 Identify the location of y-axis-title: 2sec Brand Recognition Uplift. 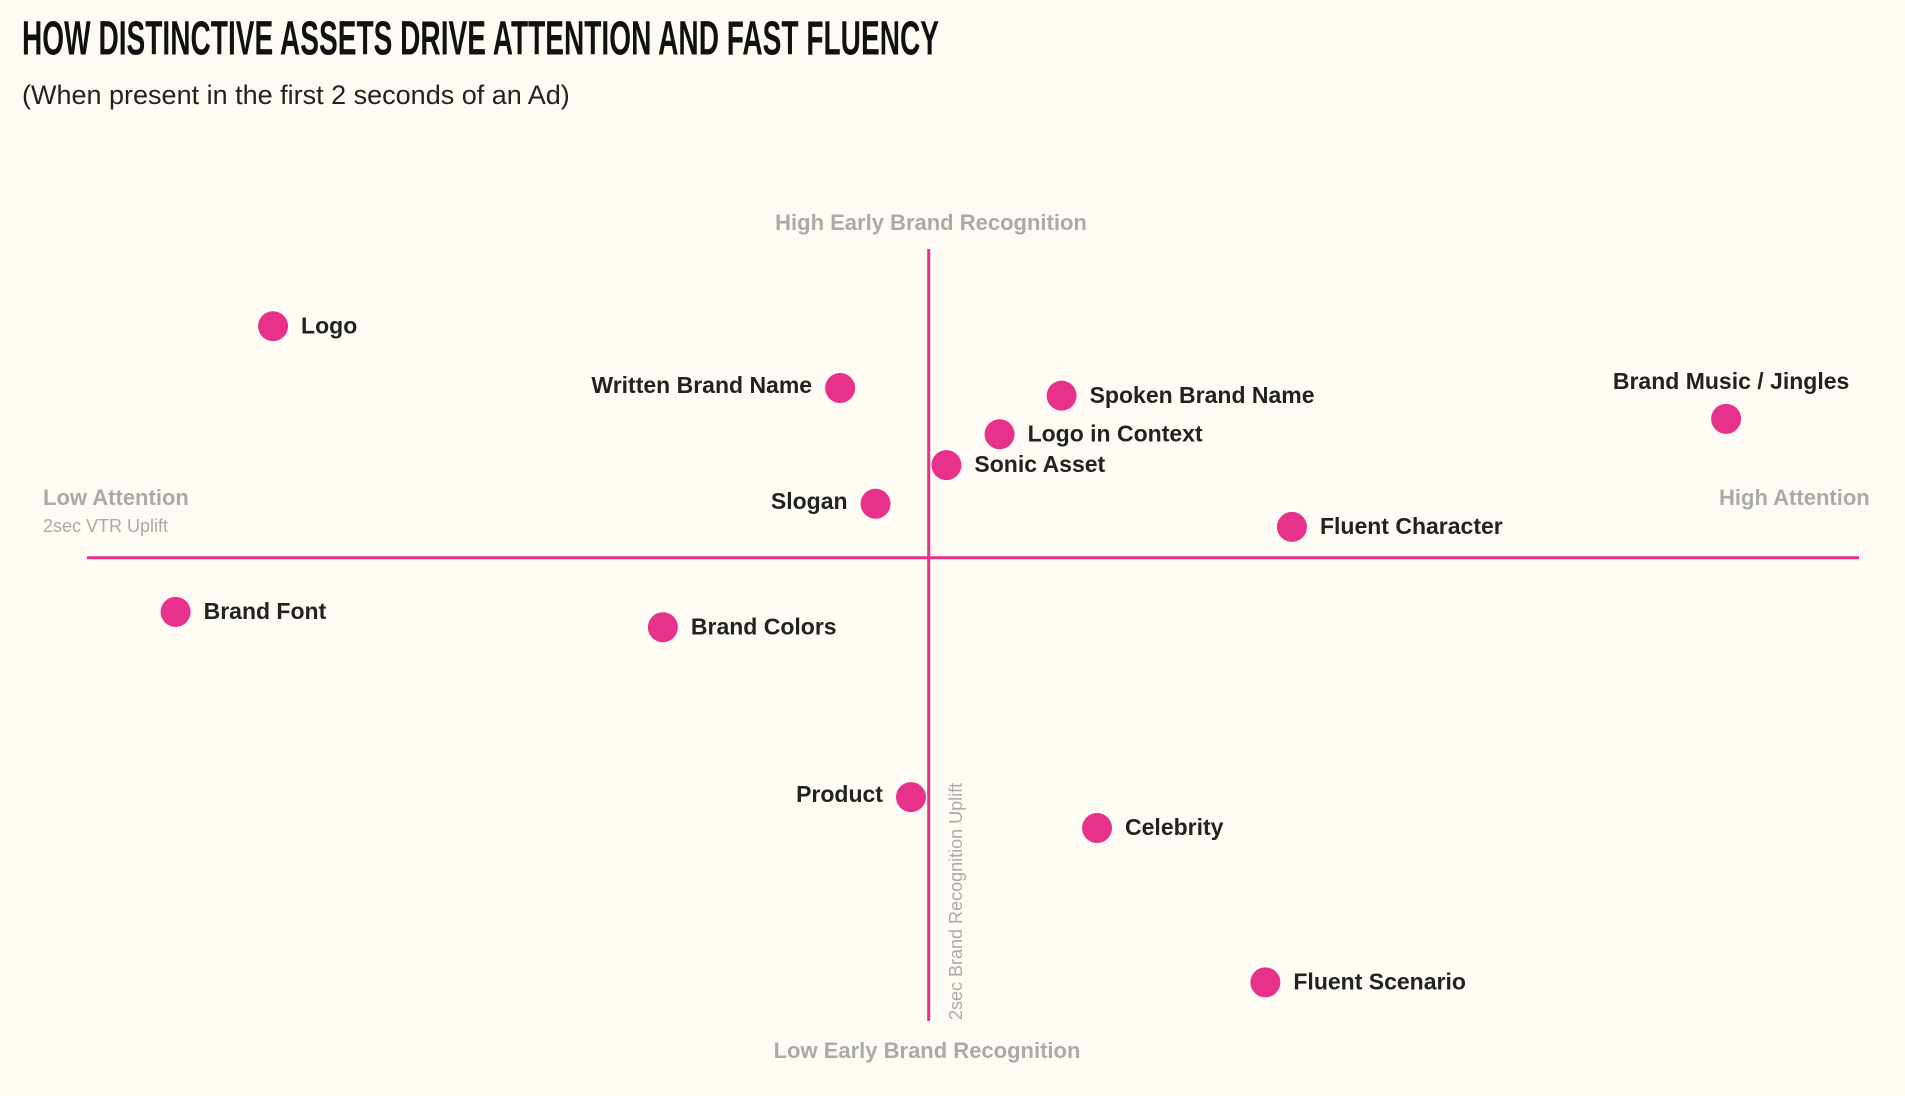
(956, 901).